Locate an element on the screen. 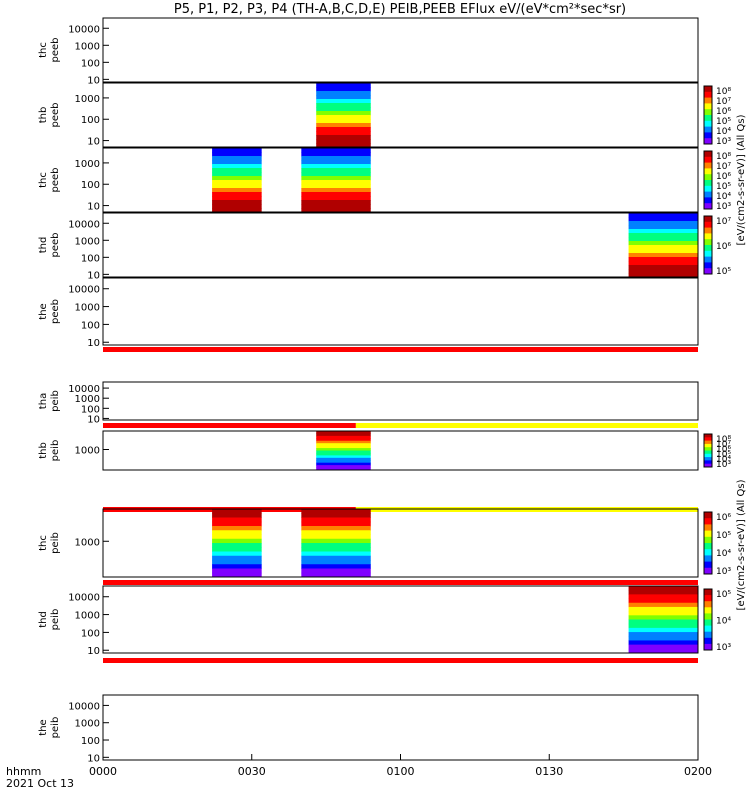  colorbar-tick-label: 10³ is located at coordinates (723, 572).